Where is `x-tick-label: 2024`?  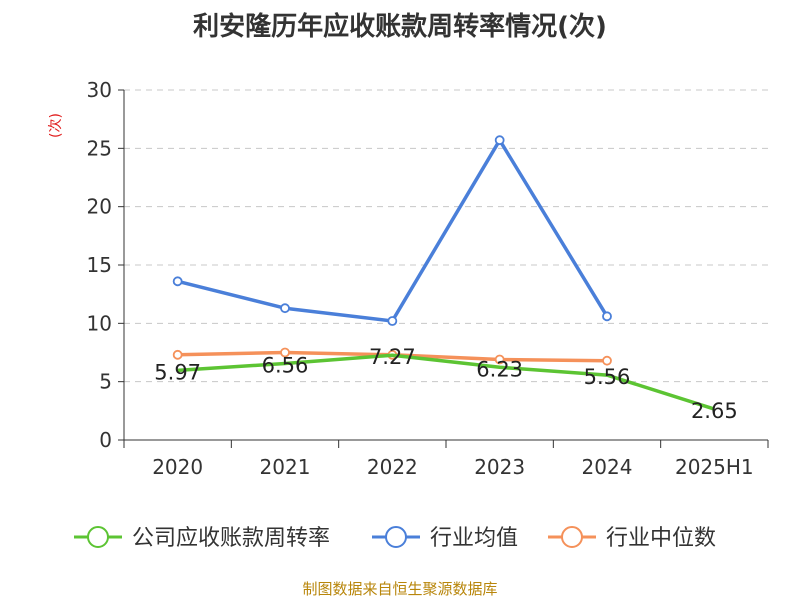
x-tick-label: 2024 is located at coordinates (607, 467).